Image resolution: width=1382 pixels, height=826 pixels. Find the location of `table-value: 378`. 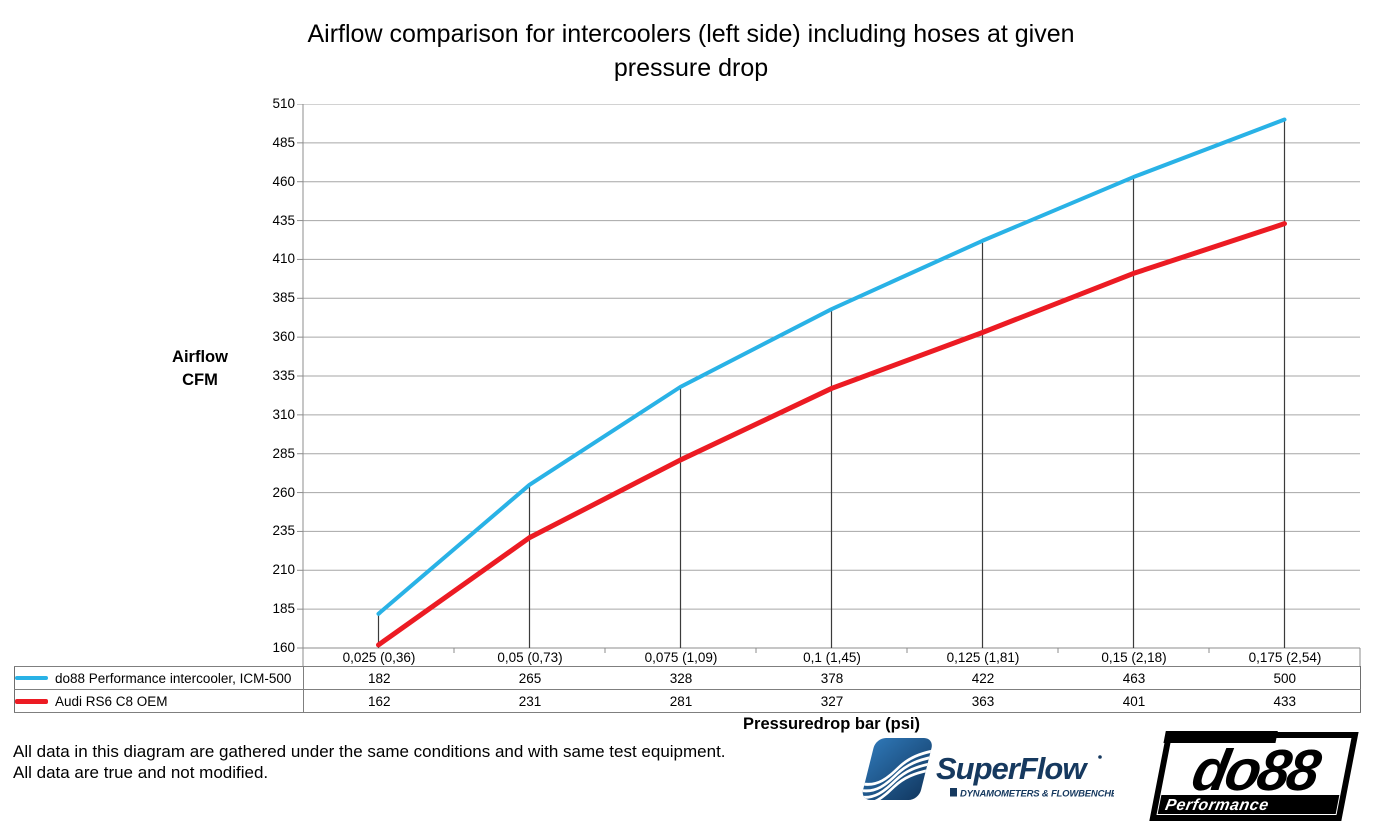

table-value: 378 is located at coordinates (832, 678).